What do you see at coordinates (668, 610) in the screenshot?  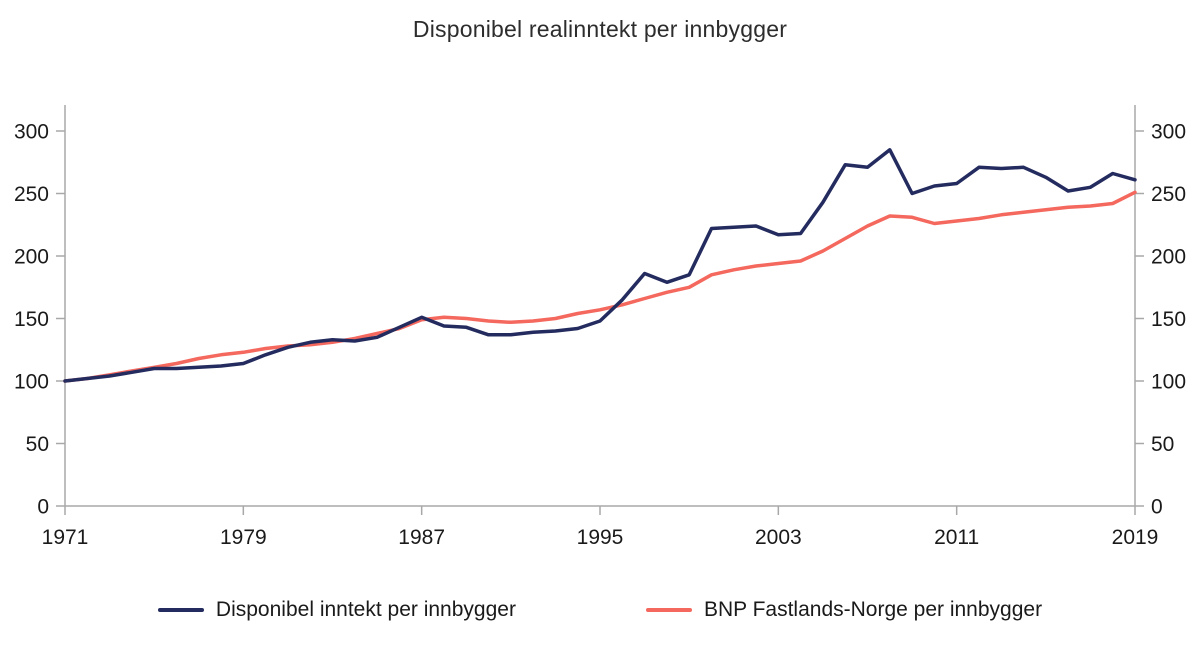 I see `legend-line-swatch-red` at bounding box center [668, 610].